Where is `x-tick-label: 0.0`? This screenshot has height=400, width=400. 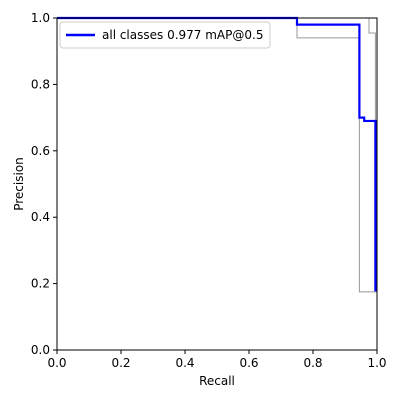
x-tick-label: 0.0 is located at coordinates (56, 363).